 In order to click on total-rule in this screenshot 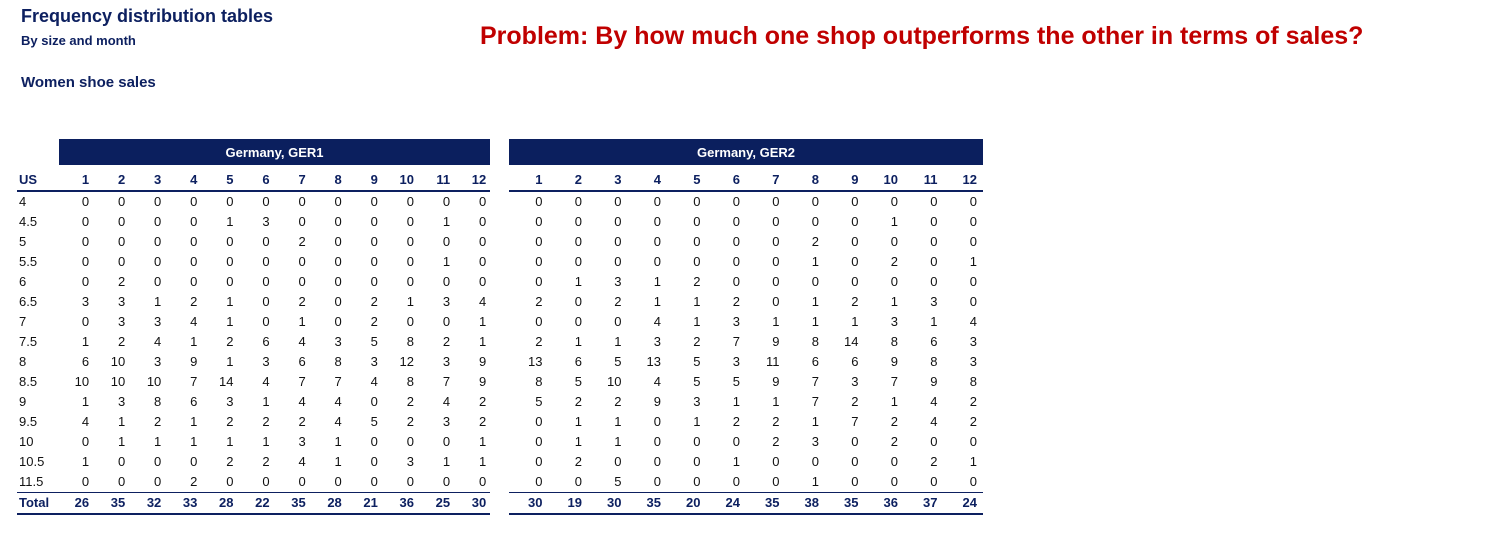, I will do `click(253, 492)`.